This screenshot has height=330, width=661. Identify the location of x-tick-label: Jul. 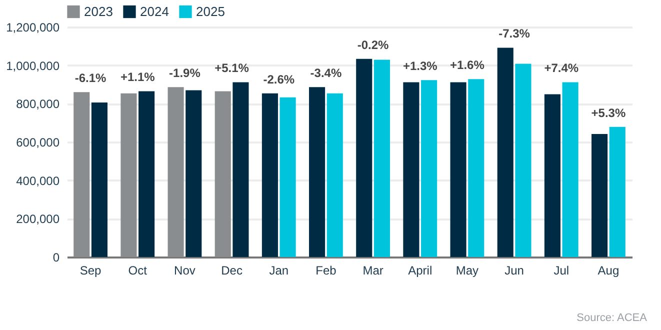
(562, 271).